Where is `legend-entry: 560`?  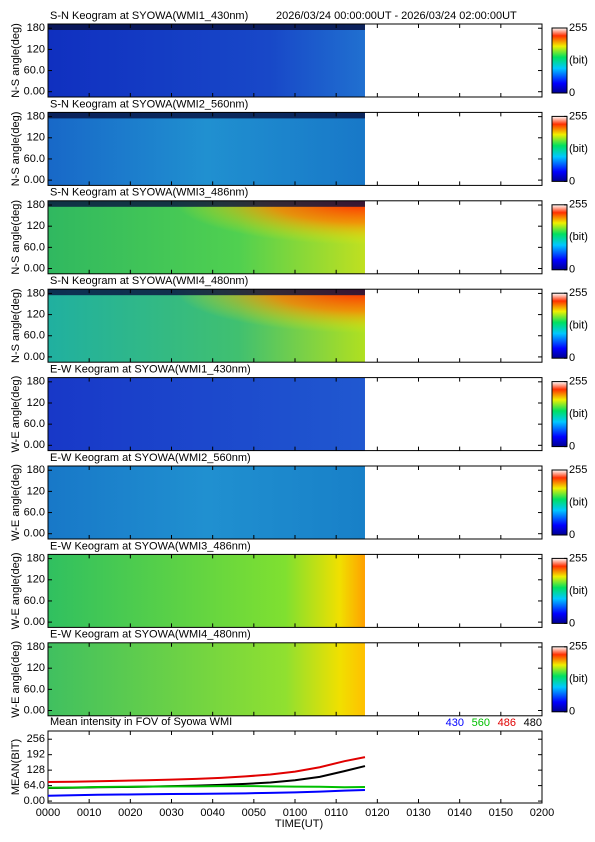
legend-entry: 560 is located at coordinates (481, 723).